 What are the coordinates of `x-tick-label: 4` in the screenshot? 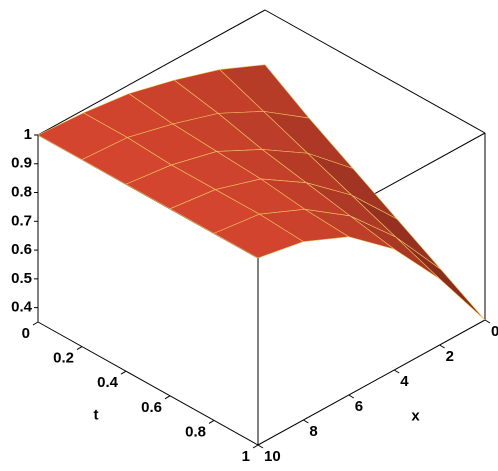 It's located at (404, 381).